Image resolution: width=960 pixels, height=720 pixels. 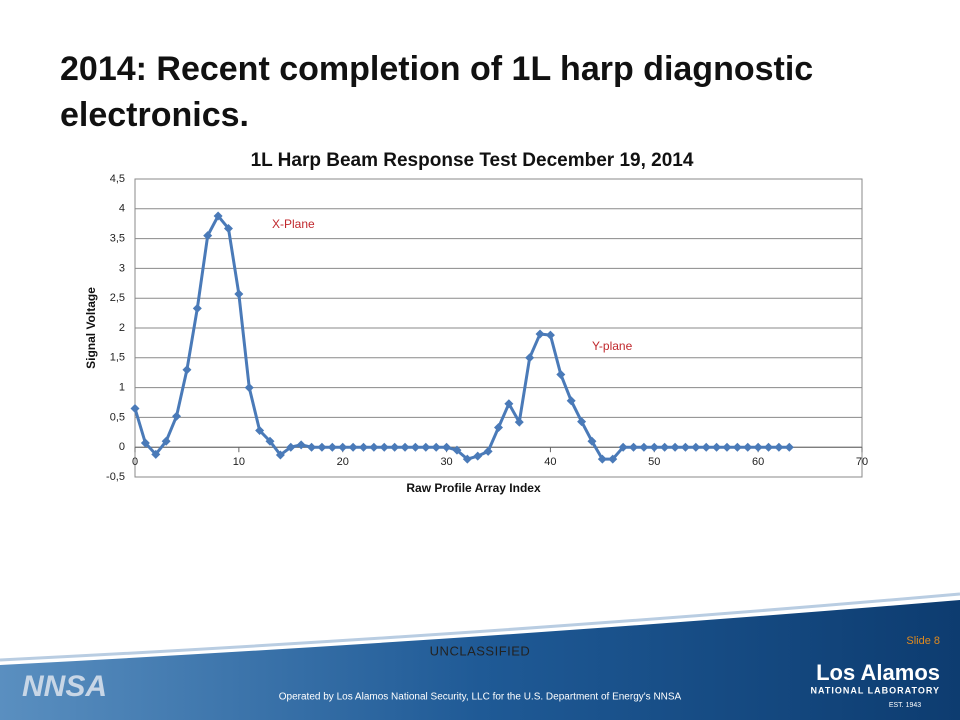 What do you see at coordinates (923, 641) in the screenshot?
I see `slide-number: Slide 8` at bounding box center [923, 641].